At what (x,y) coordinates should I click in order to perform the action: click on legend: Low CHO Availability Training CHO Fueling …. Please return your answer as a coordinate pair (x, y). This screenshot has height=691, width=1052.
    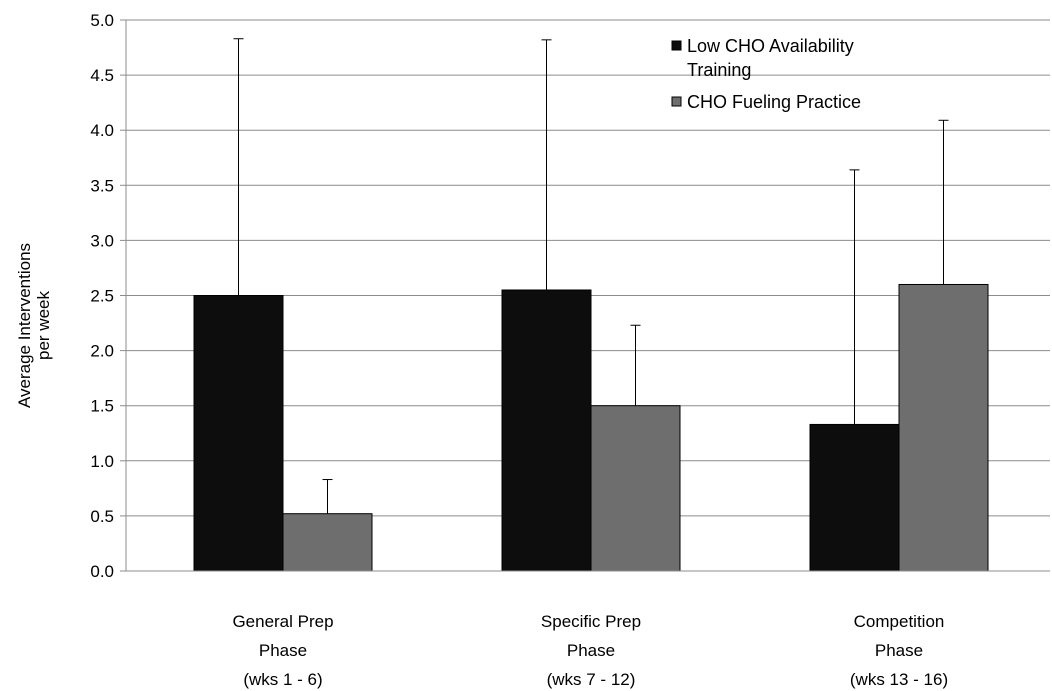
    Looking at the image, I should click on (766, 74).